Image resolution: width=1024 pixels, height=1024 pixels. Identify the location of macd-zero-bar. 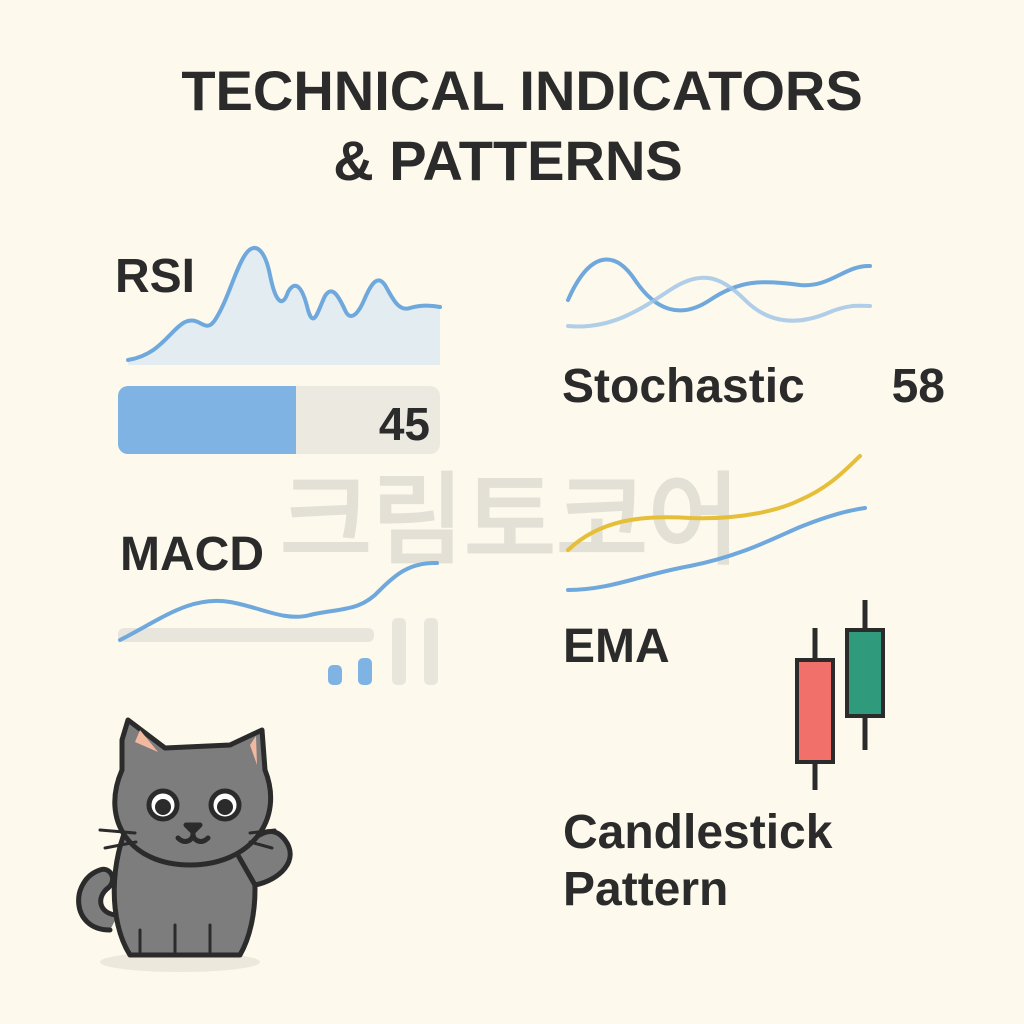
(246, 635).